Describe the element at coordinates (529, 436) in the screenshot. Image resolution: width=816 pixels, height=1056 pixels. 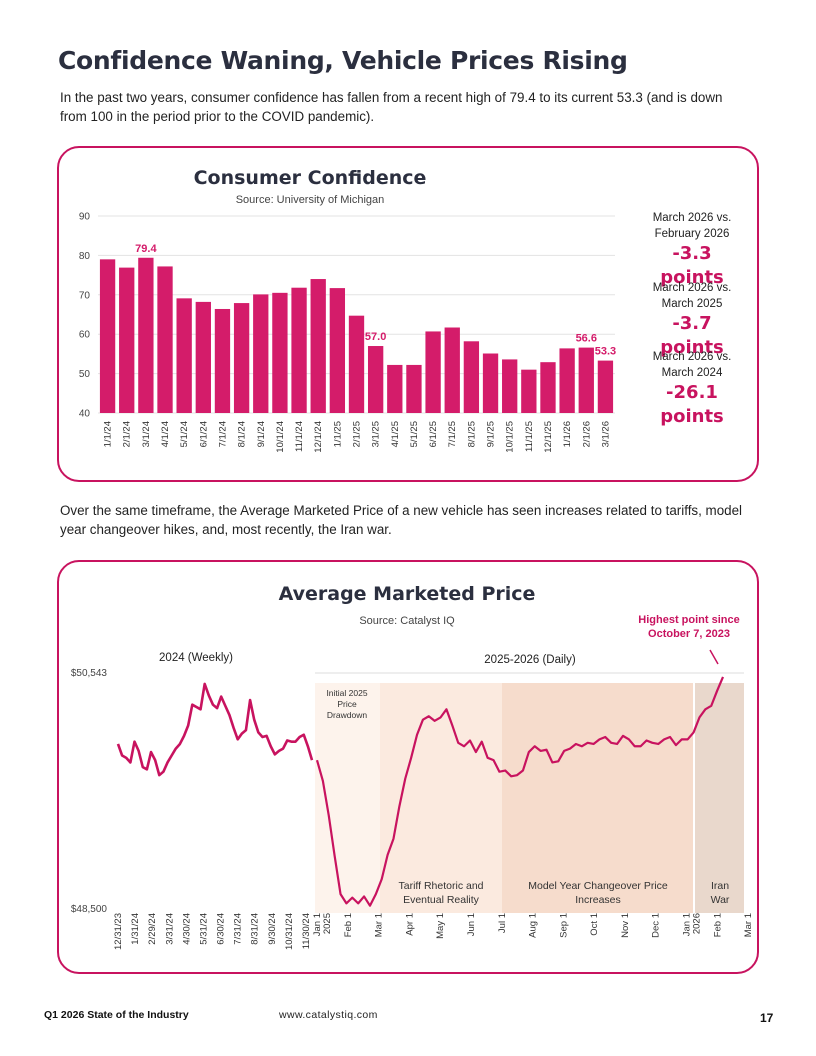
I see `x-tick-label: 11/1/25` at that location.